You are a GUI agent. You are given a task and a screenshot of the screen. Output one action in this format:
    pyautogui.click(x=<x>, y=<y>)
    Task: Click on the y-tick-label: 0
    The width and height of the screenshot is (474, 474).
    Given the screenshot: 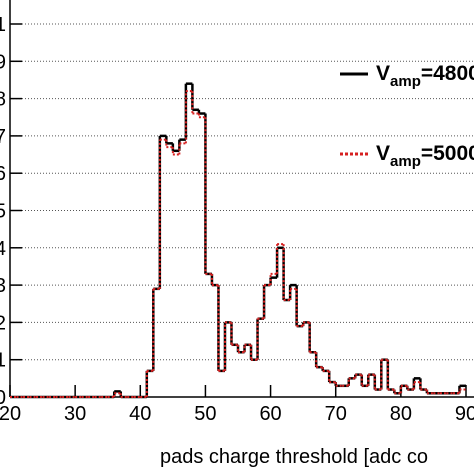 What is the action you would take?
    pyautogui.click(x=3, y=398)
    